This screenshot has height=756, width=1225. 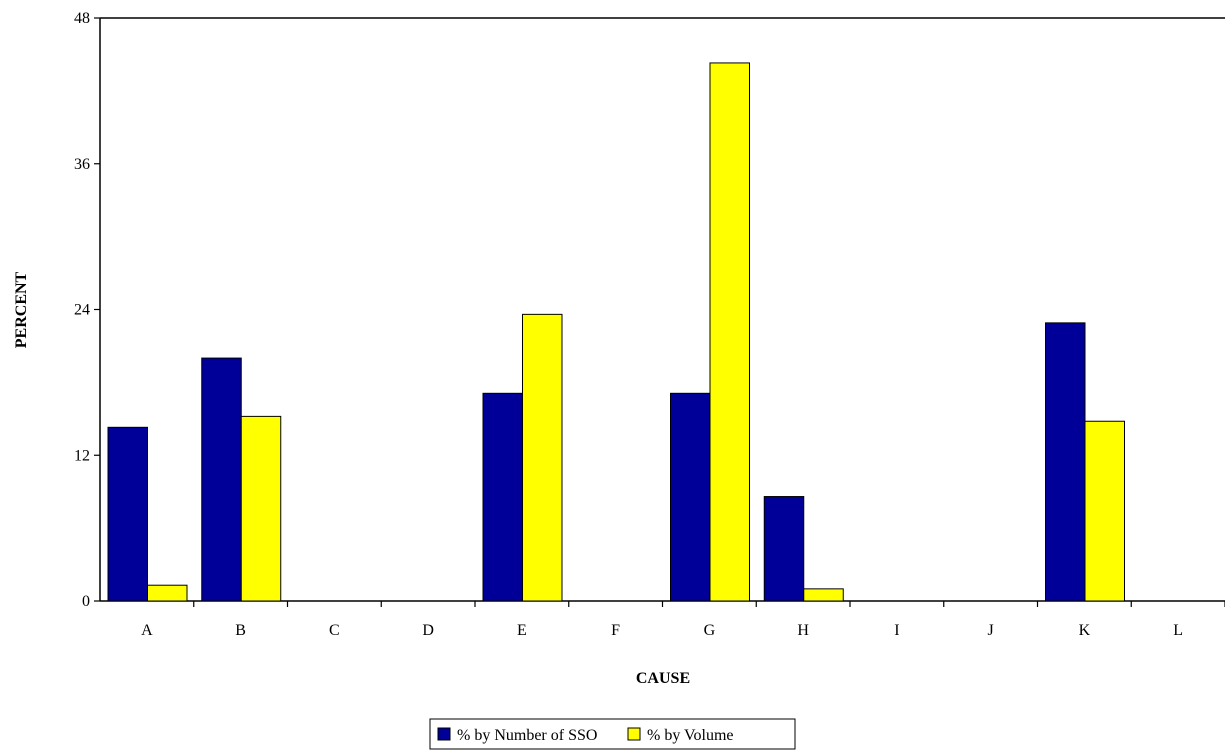 I want to click on y-axis-title: PERCENT, so click(x=21, y=309).